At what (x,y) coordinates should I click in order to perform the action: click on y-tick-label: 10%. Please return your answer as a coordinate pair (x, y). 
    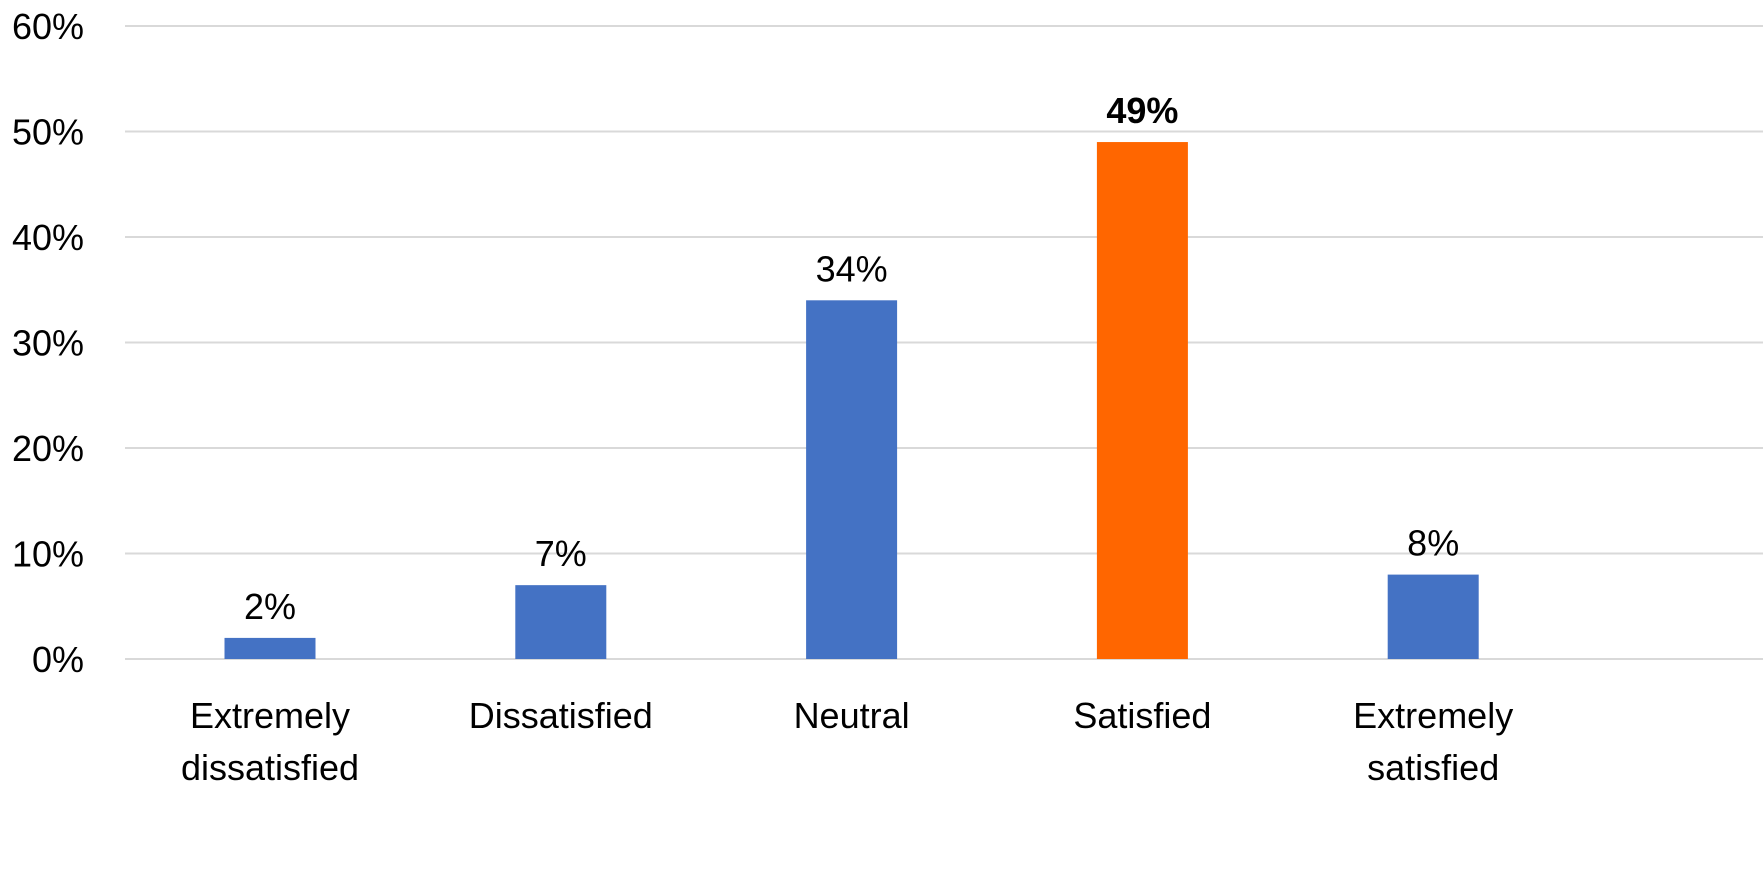
    Looking at the image, I should click on (48, 554).